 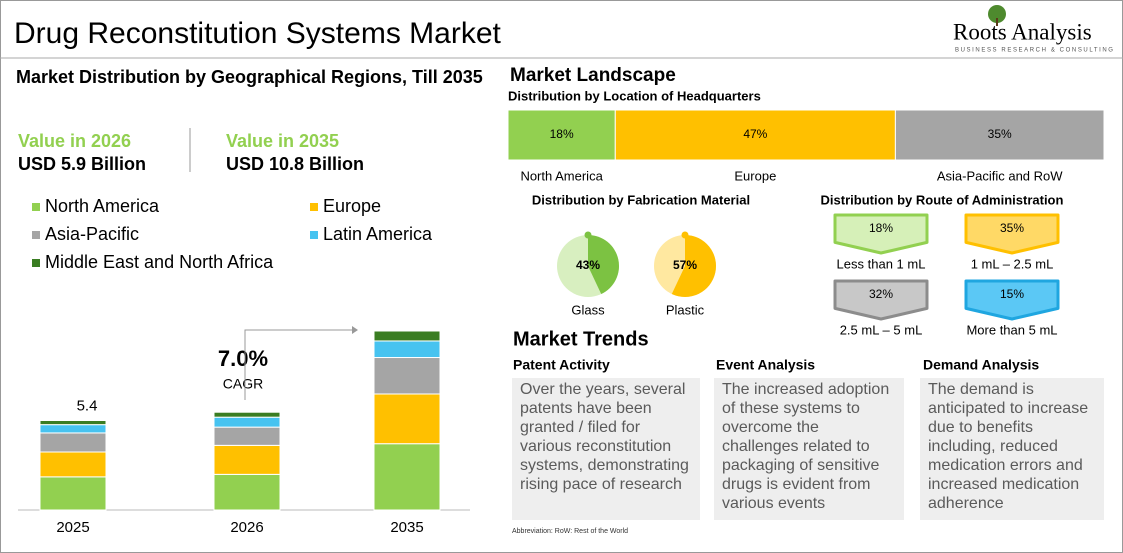 What do you see at coordinates (581, 339) in the screenshot?
I see `section-title: Market Trends` at bounding box center [581, 339].